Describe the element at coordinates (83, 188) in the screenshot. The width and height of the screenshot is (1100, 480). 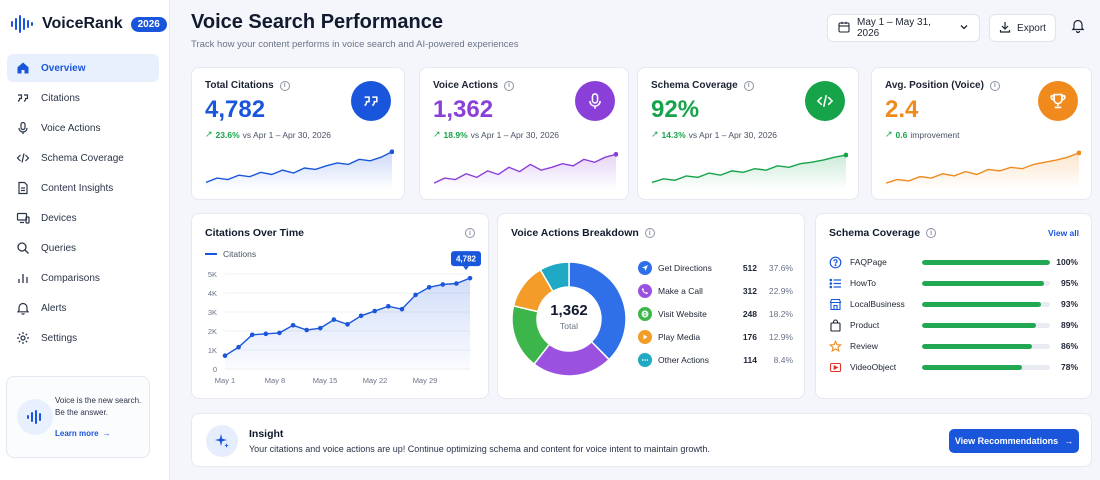
I see `sidebar-item-content-insights: Content Insights` at that location.